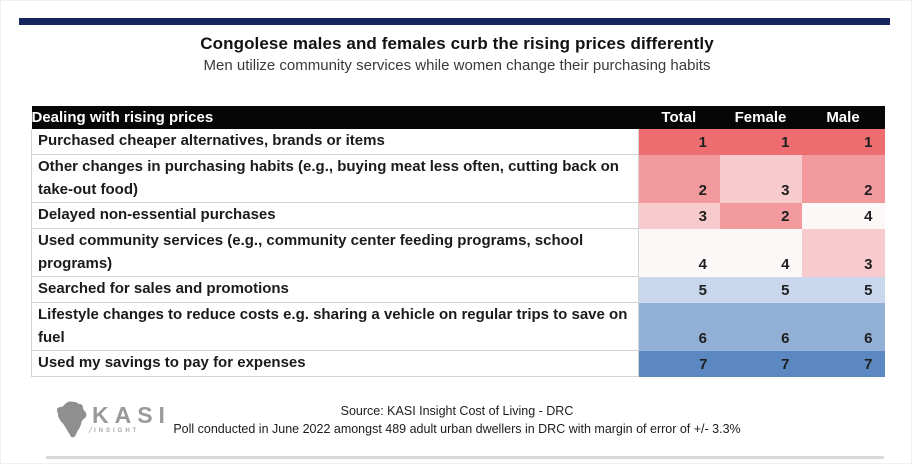  Describe the element at coordinates (760, 363) in the screenshot. I see `rank-cell-female: 7` at that location.